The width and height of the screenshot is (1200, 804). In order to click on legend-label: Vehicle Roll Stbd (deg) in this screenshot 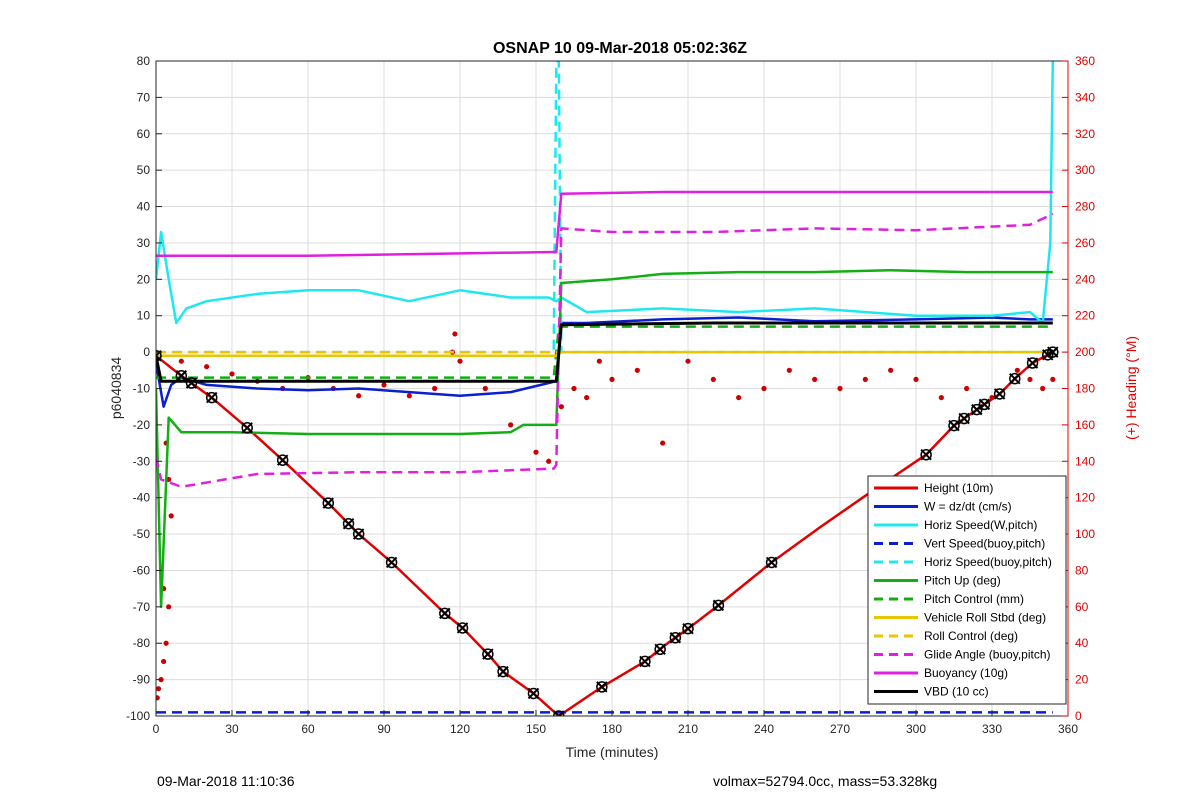, I will do `click(985, 618)`.